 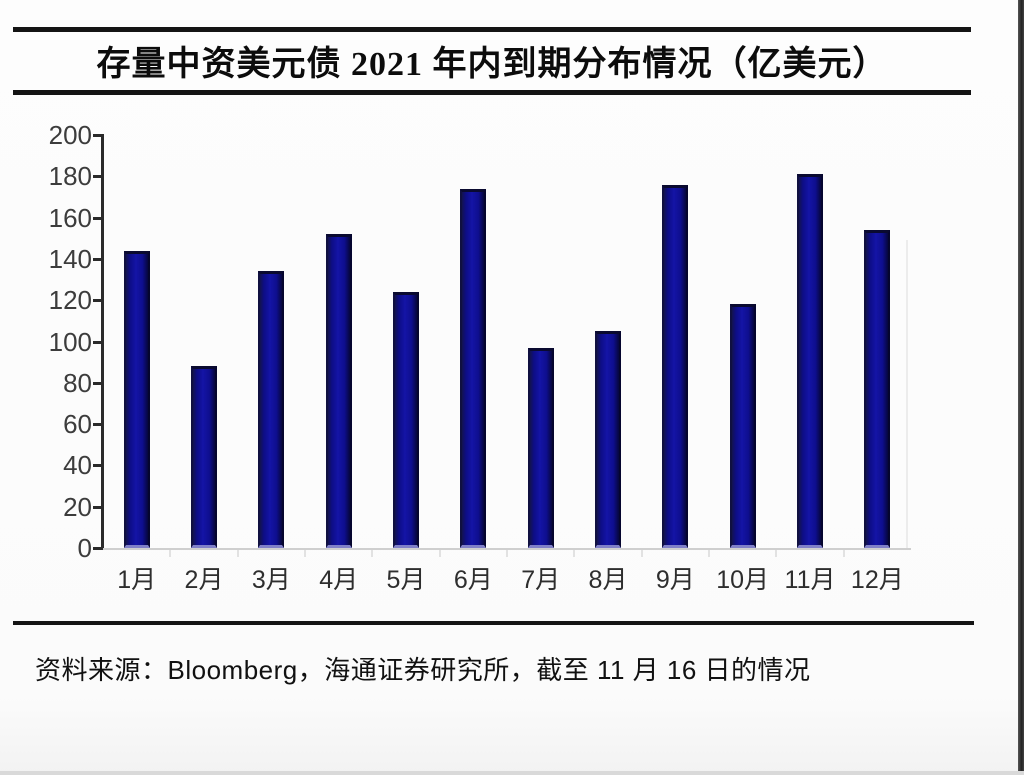 I want to click on y-axis-label-100: 100, so click(x=70, y=341).